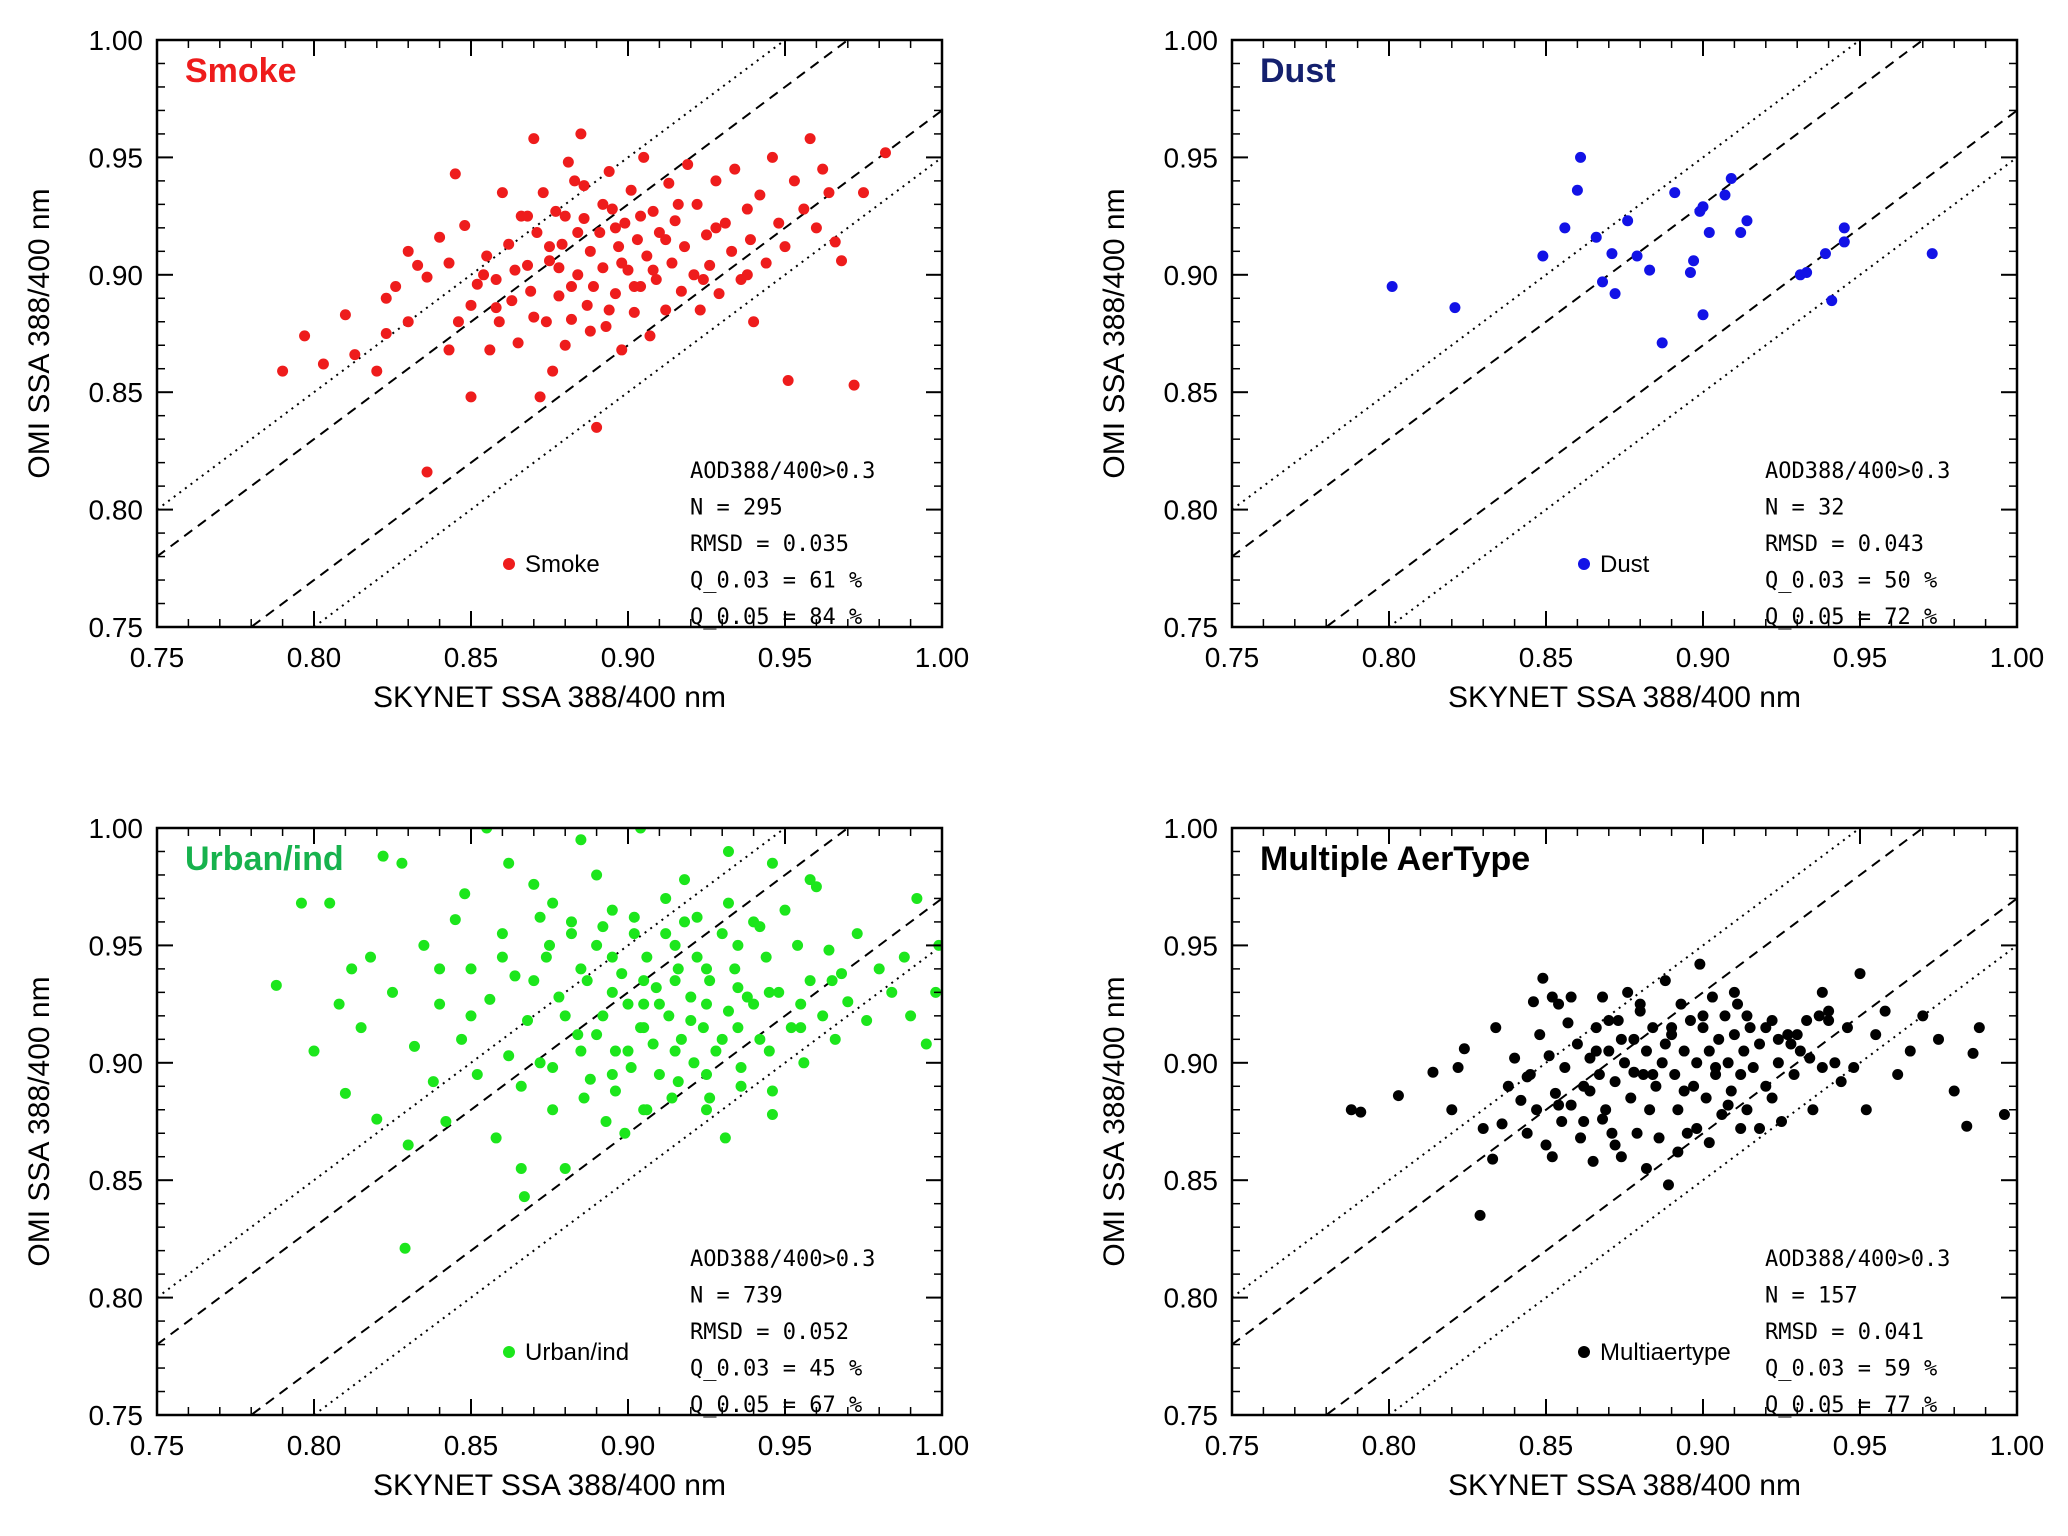 This screenshot has height=1536, width=2068. I want to click on x-tick-label: 0.85, so click(1546, 657).